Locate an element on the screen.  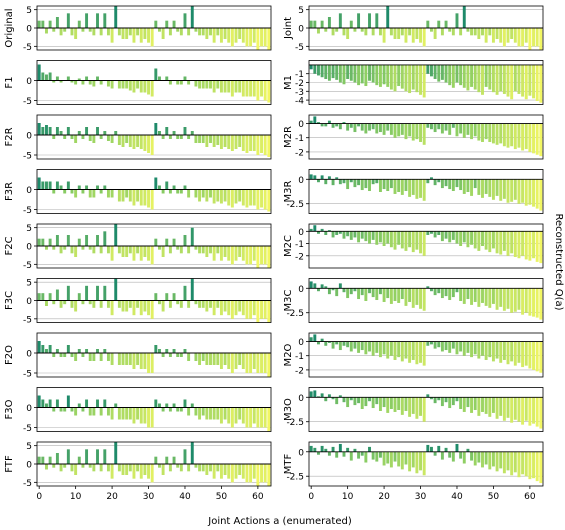
y-tick-label: -5 is located at coordinates (27, 102).